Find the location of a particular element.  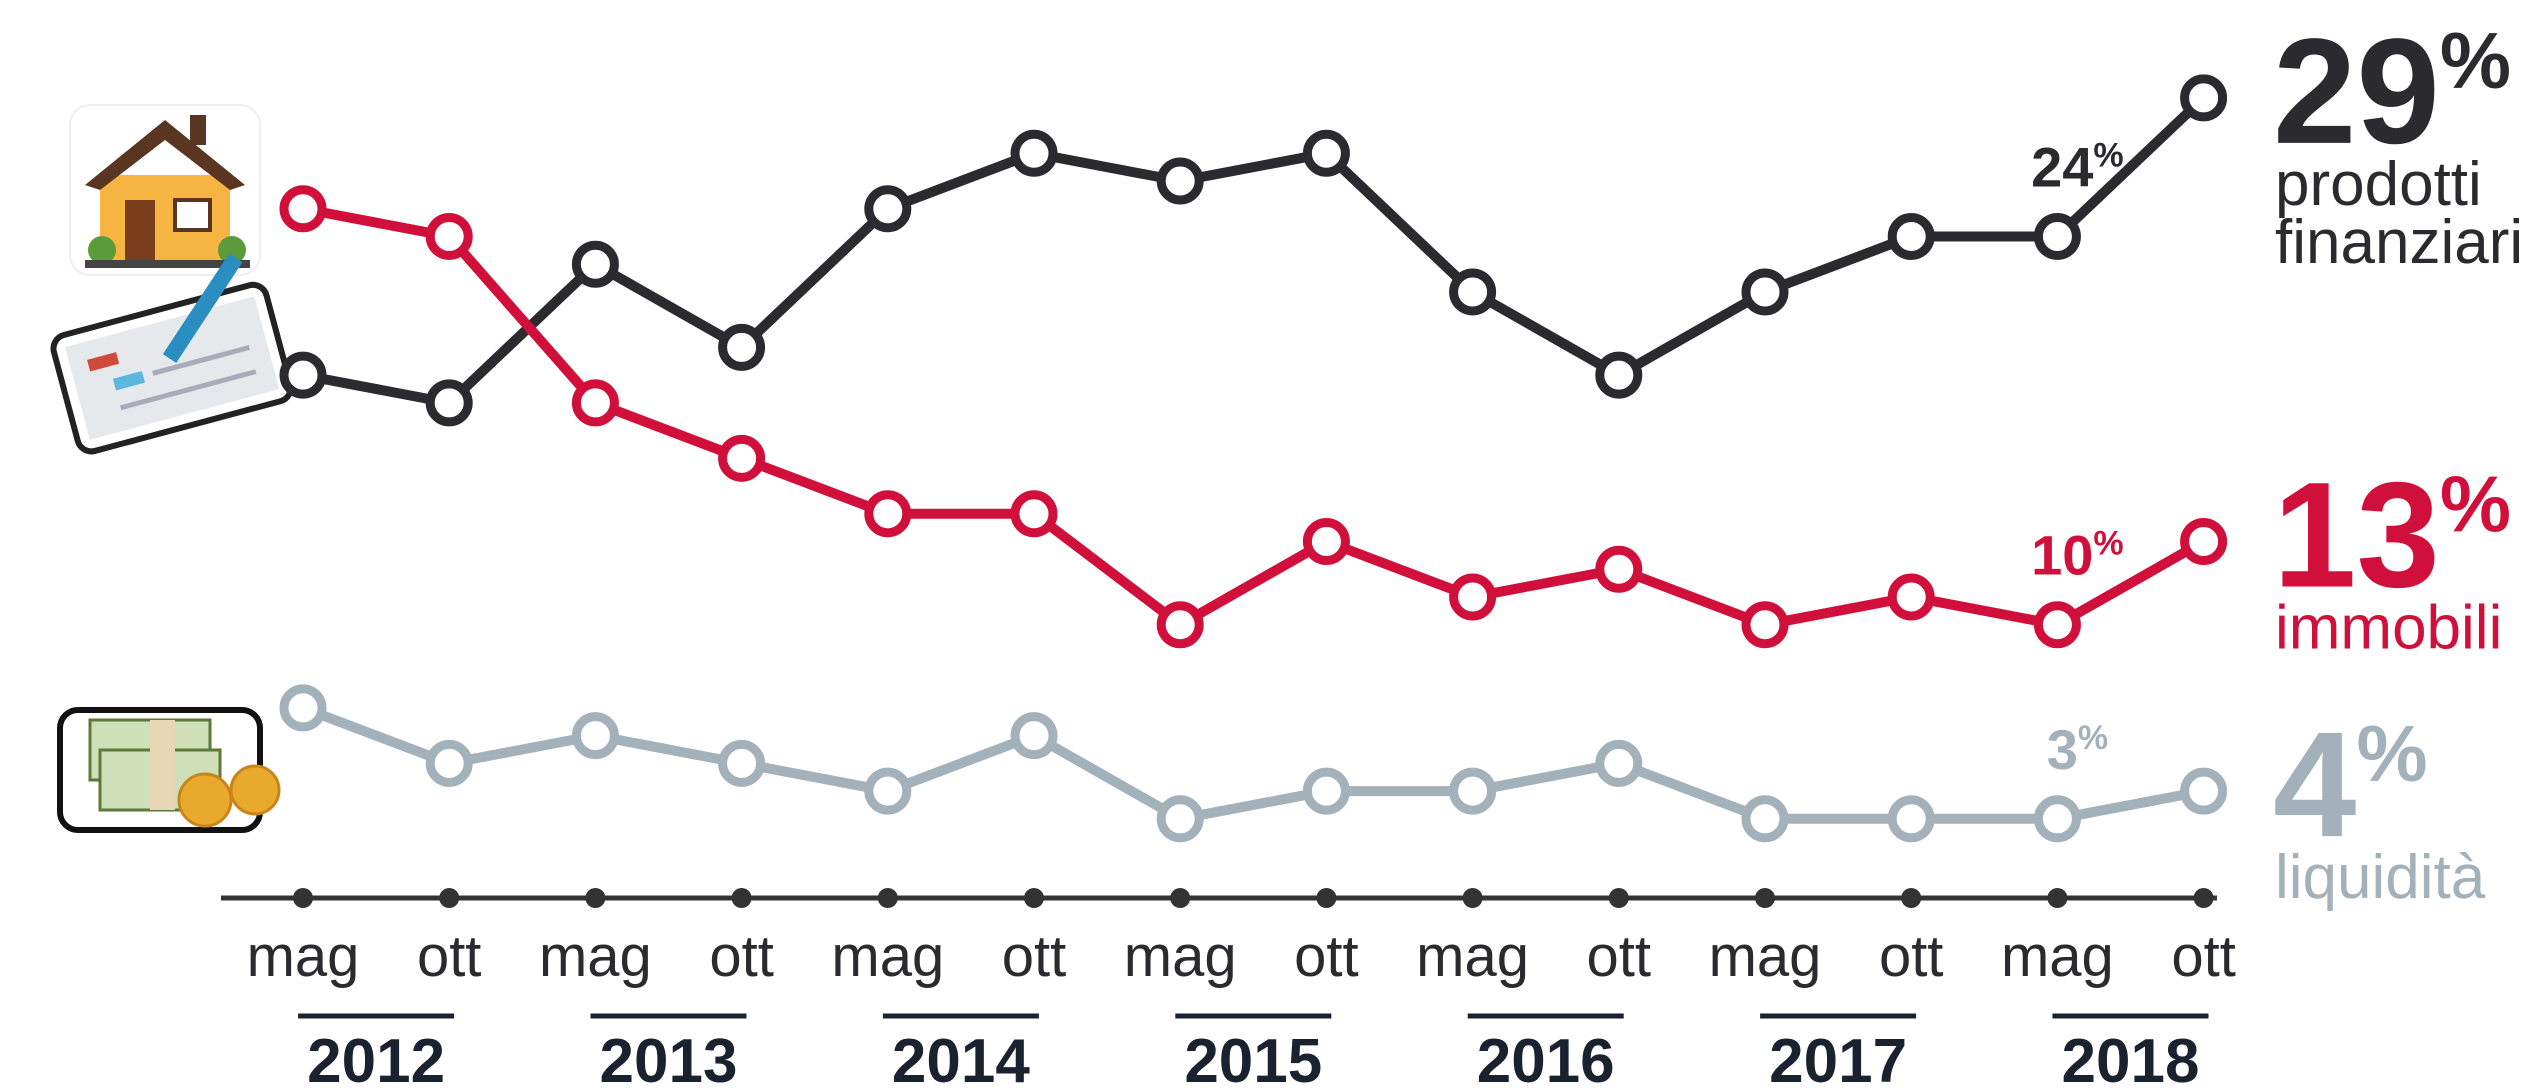

year-label: 2012 is located at coordinates (376, 1058).